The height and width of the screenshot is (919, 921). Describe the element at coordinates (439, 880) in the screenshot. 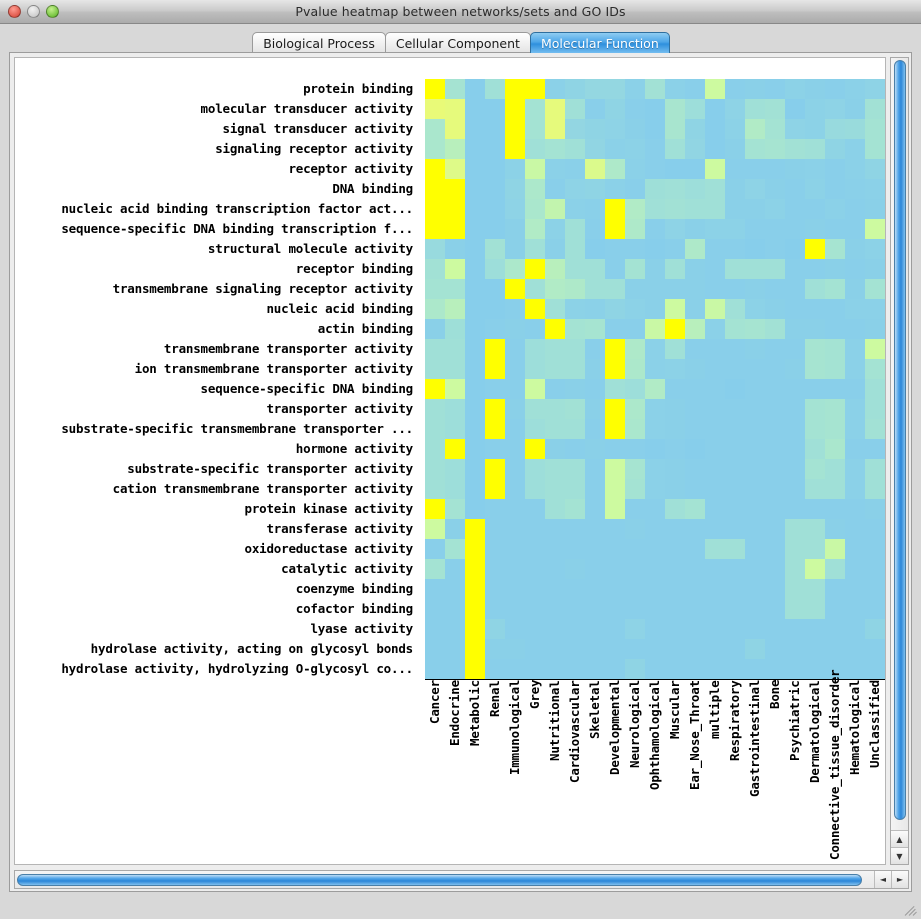

I see `horizontal-scrollbar-thumb` at that location.